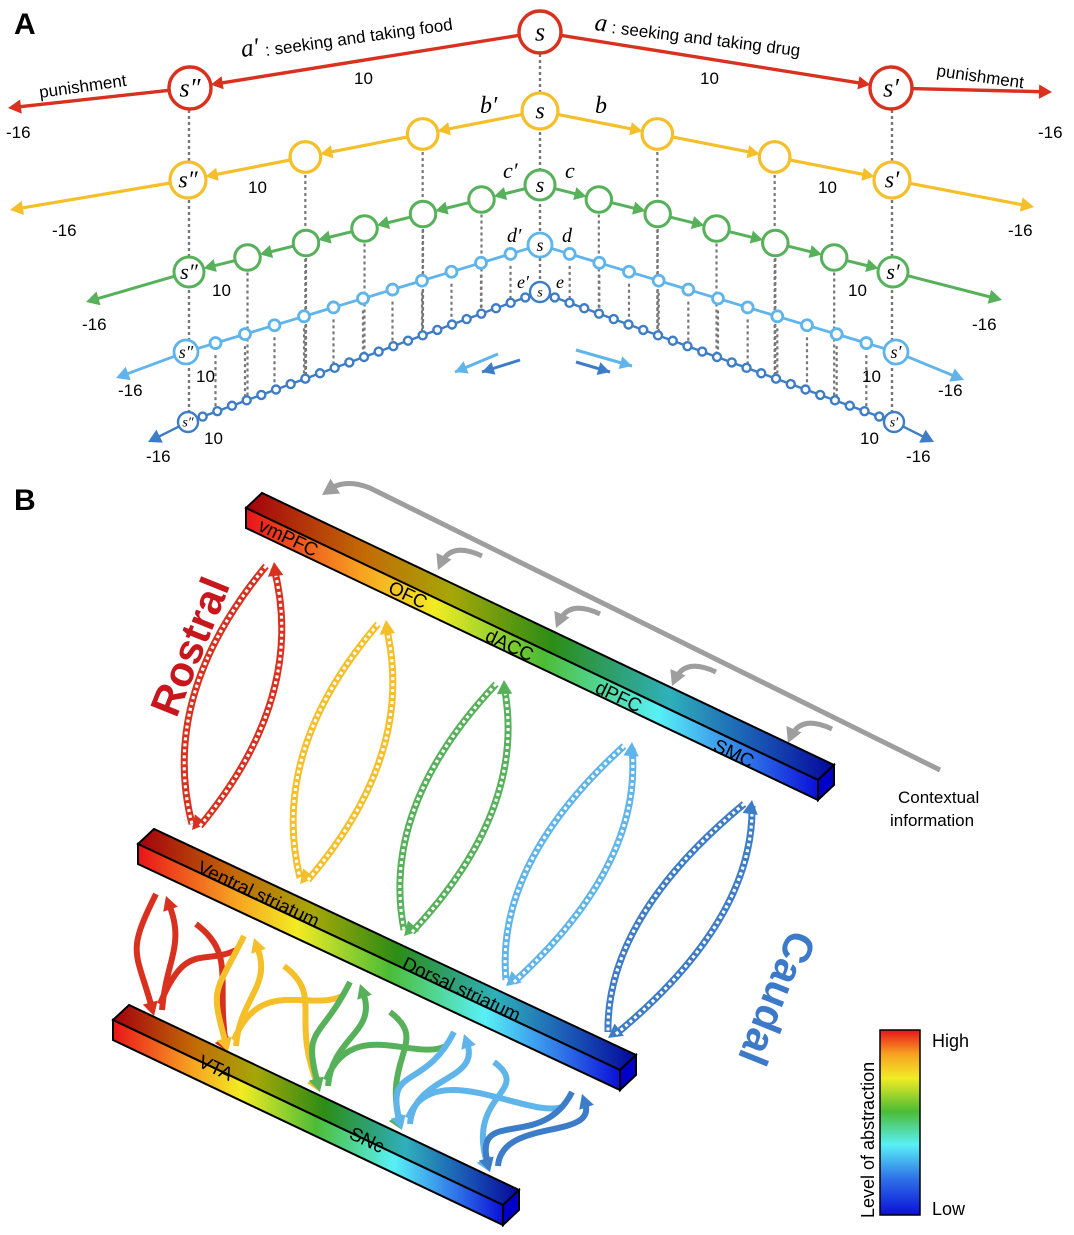 This screenshot has height=1235, width=1074. What do you see at coordinates (351, 754) in the screenshot?
I see `ascending-projection` at bounding box center [351, 754].